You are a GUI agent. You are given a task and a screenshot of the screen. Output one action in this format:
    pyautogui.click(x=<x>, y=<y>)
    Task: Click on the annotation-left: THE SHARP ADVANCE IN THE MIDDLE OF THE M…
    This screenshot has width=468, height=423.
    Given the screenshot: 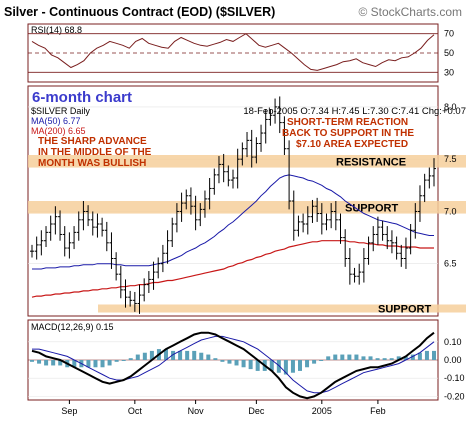 What is the action you would take?
    pyautogui.click(x=95, y=152)
    